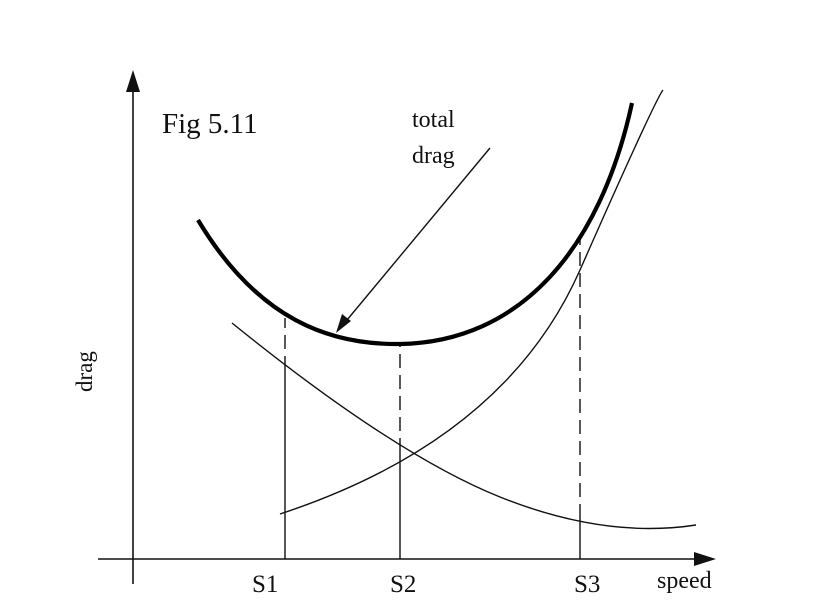 This screenshot has height=614, width=816. I want to click on annotation-arrow-line, so click(416, 237).